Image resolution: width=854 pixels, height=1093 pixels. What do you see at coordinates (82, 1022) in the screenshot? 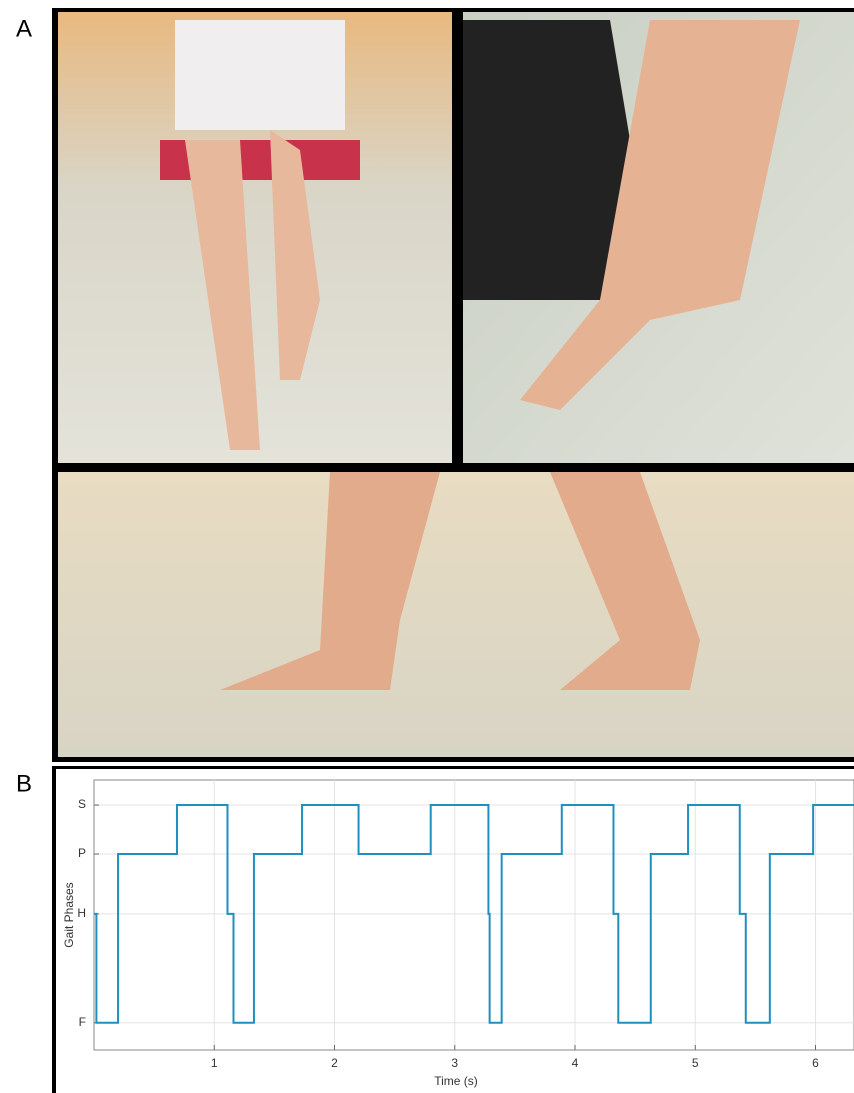
I see `y-tick-label: F` at bounding box center [82, 1022].